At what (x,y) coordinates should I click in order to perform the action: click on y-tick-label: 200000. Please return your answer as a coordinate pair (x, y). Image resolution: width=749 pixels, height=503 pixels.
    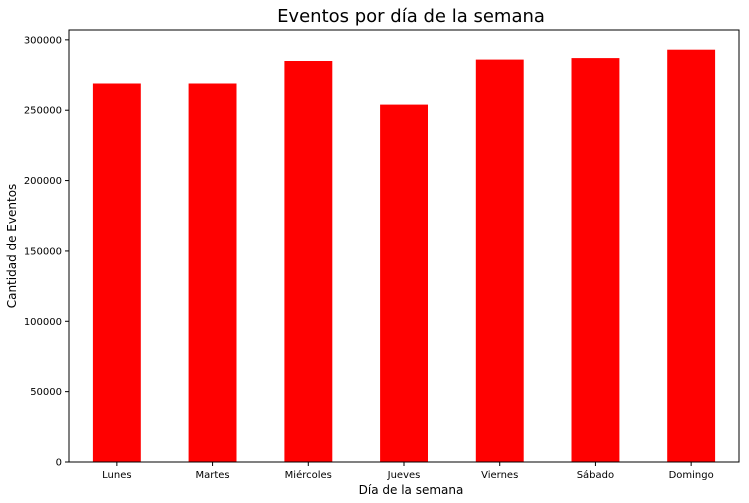
    Looking at the image, I should click on (43, 181).